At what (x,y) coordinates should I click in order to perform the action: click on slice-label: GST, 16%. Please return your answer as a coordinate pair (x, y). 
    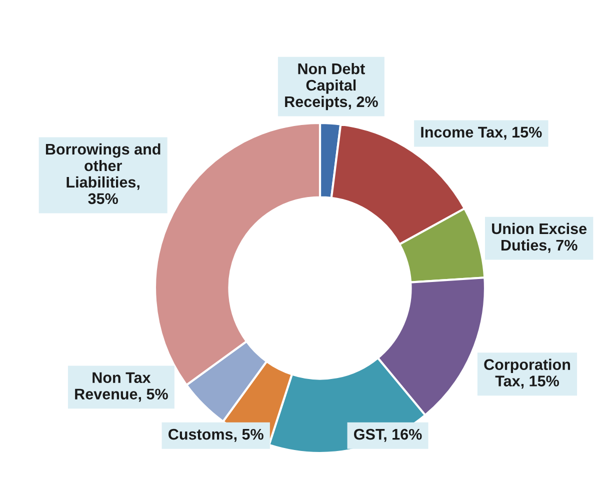
    Looking at the image, I should click on (388, 435).